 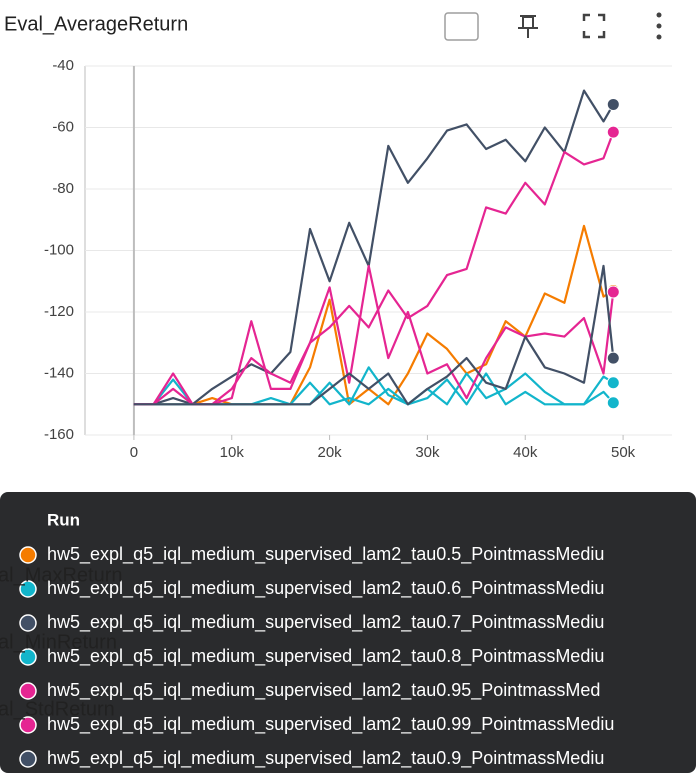 What do you see at coordinates (594, 26) in the screenshot?
I see `fullscreen-button` at bounding box center [594, 26].